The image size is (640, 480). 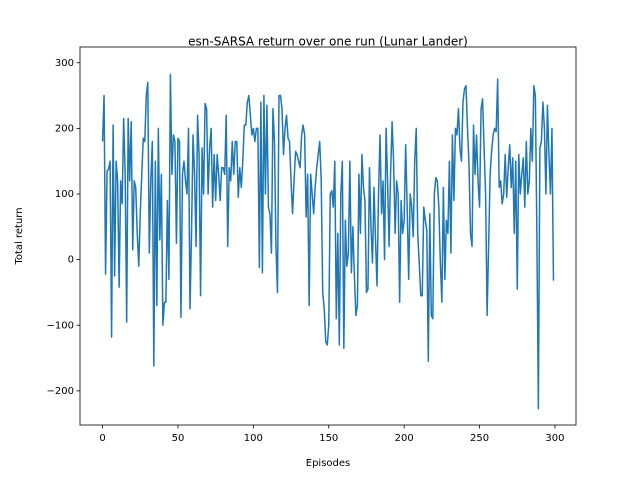 What do you see at coordinates (64, 128) in the screenshot?
I see `y-tick-label: 200` at bounding box center [64, 128].